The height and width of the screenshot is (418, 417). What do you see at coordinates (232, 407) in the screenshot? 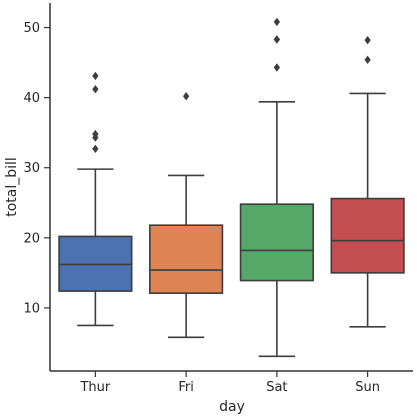
I see `x-axis-title: day` at bounding box center [232, 407].